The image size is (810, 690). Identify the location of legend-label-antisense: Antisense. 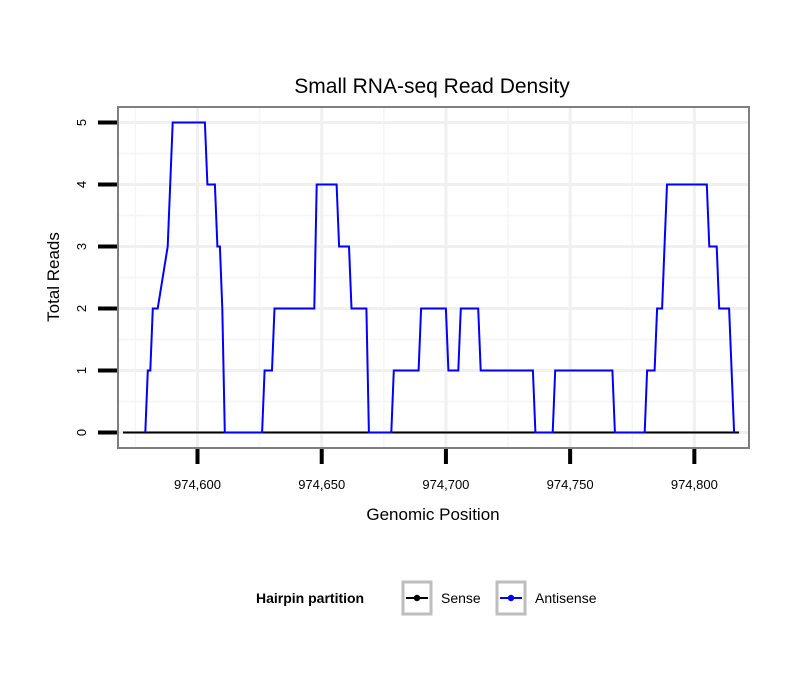
(566, 598).